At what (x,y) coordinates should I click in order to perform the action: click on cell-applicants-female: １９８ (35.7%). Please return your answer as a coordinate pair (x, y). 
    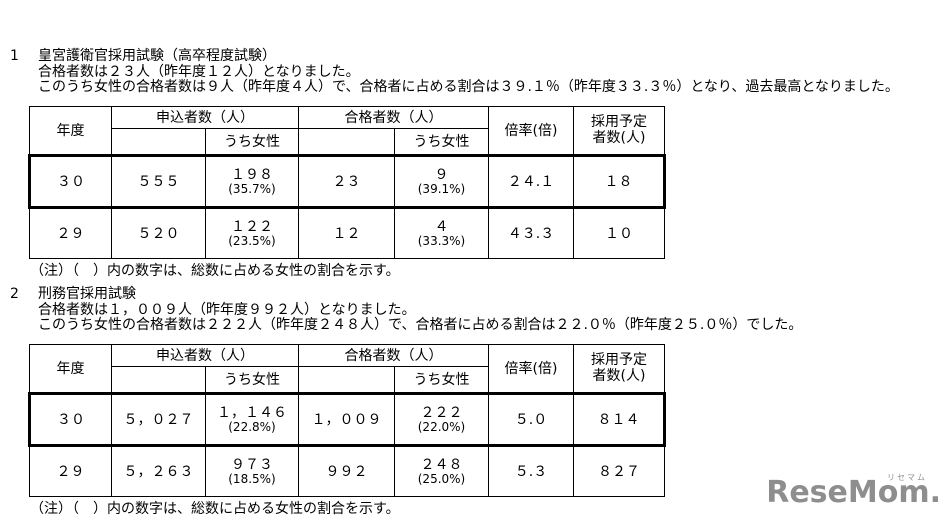
    Looking at the image, I should click on (252, 181).